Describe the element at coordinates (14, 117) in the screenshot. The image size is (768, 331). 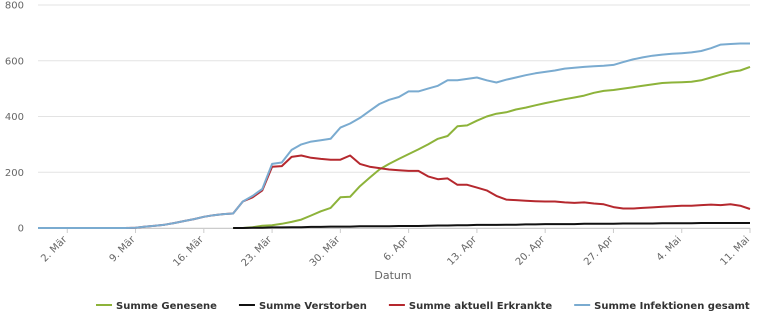
I see `y-tick-label: 400` at that location.